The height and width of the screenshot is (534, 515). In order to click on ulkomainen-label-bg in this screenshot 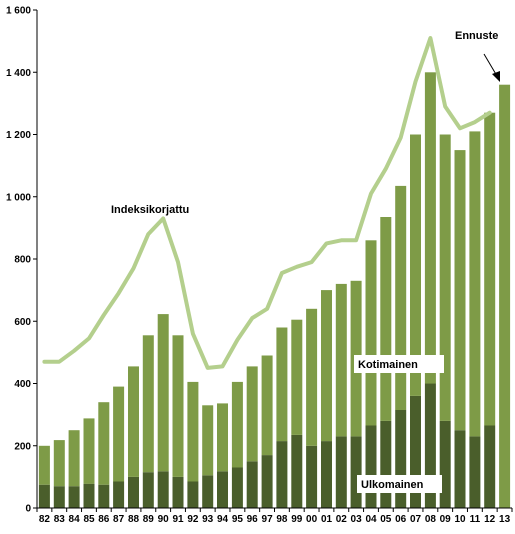, I will do `click(399, 484)`.